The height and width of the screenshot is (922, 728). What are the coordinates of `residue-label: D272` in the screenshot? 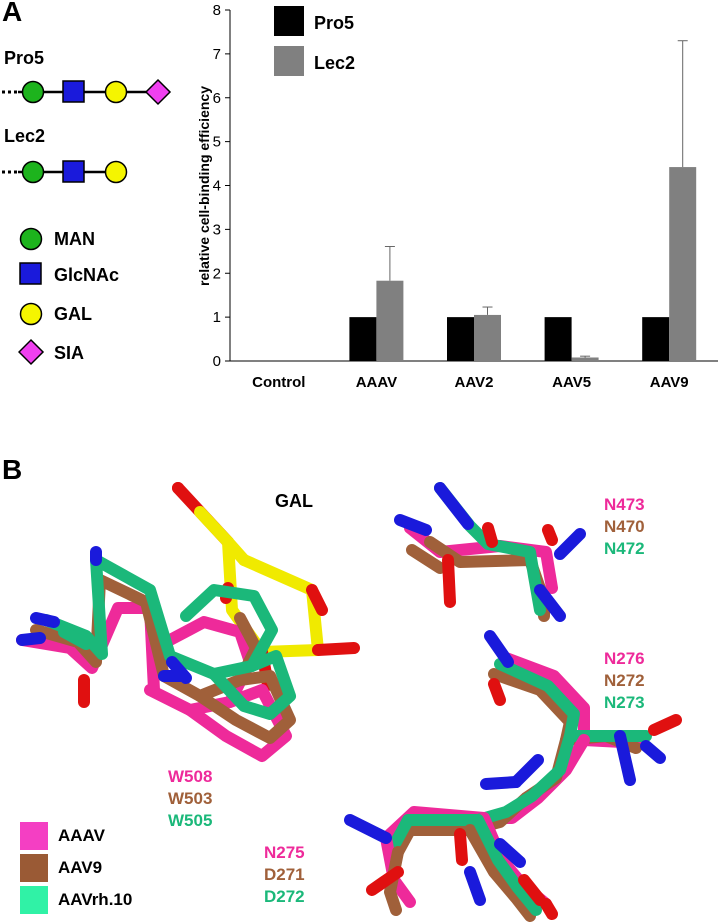 It's located at (284, 896).